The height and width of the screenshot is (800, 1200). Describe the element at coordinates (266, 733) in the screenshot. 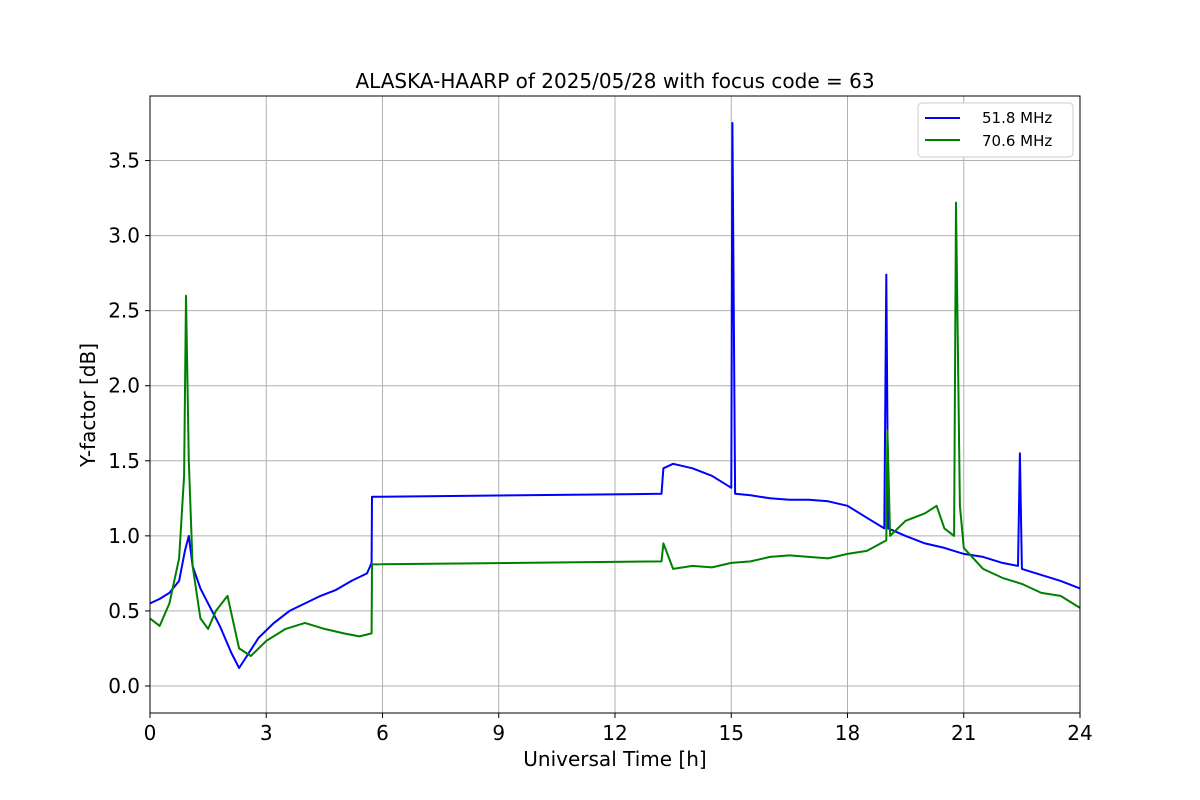

I see `x-tick-label: 3` at that location.